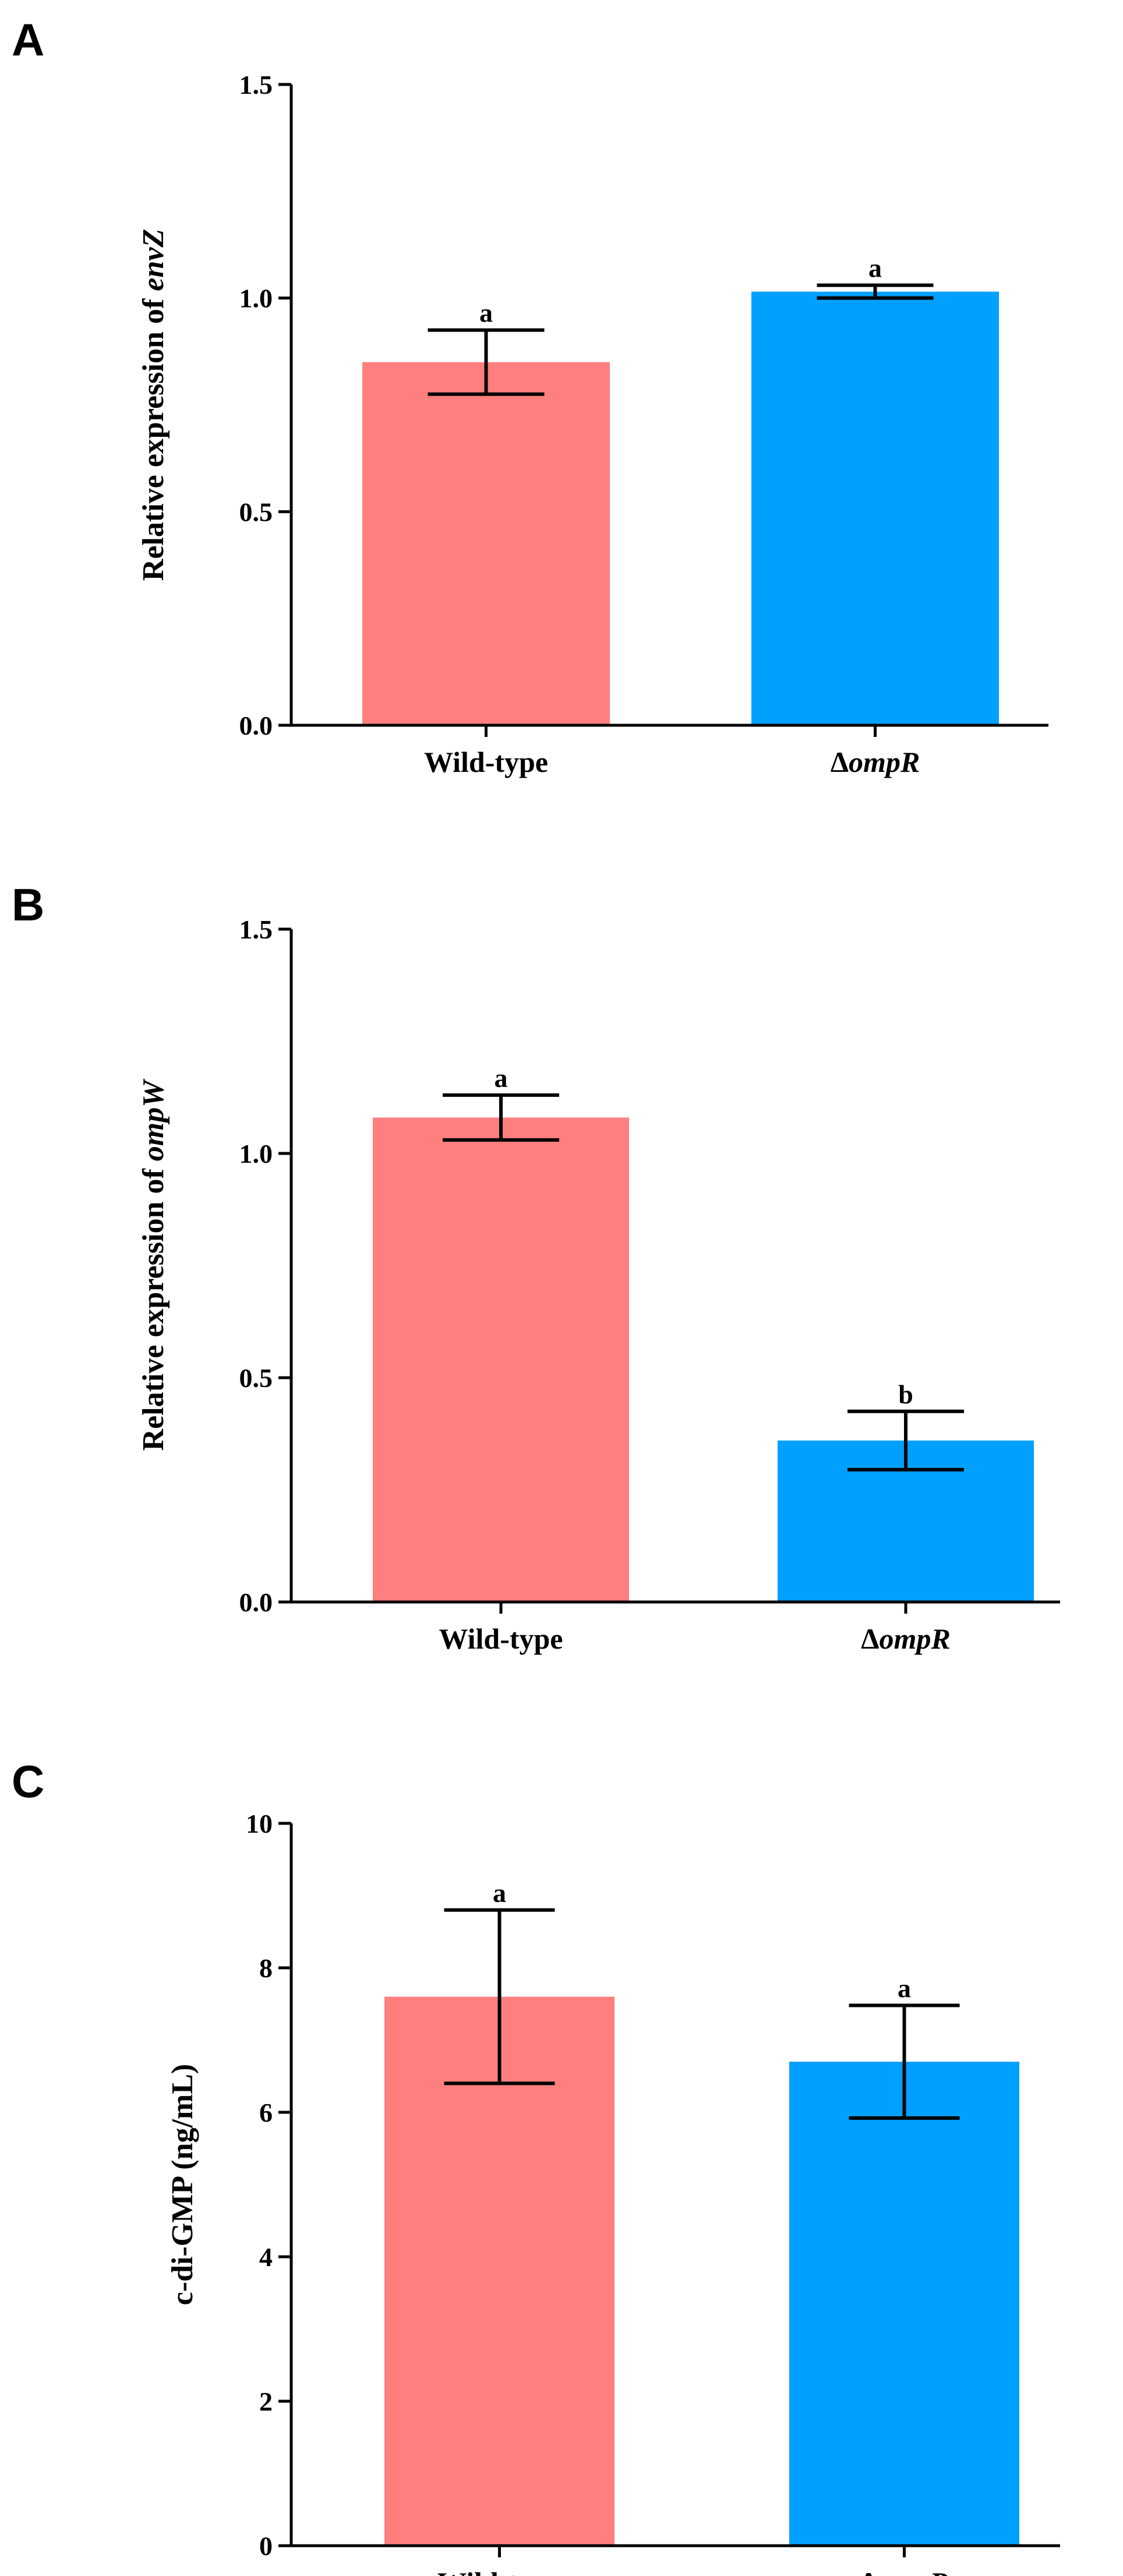  What do you see at coordinates (153, 405) in the screenshot?
I see `y-axis-label: Relative expression of envZ` at bounding box center [153, 405].